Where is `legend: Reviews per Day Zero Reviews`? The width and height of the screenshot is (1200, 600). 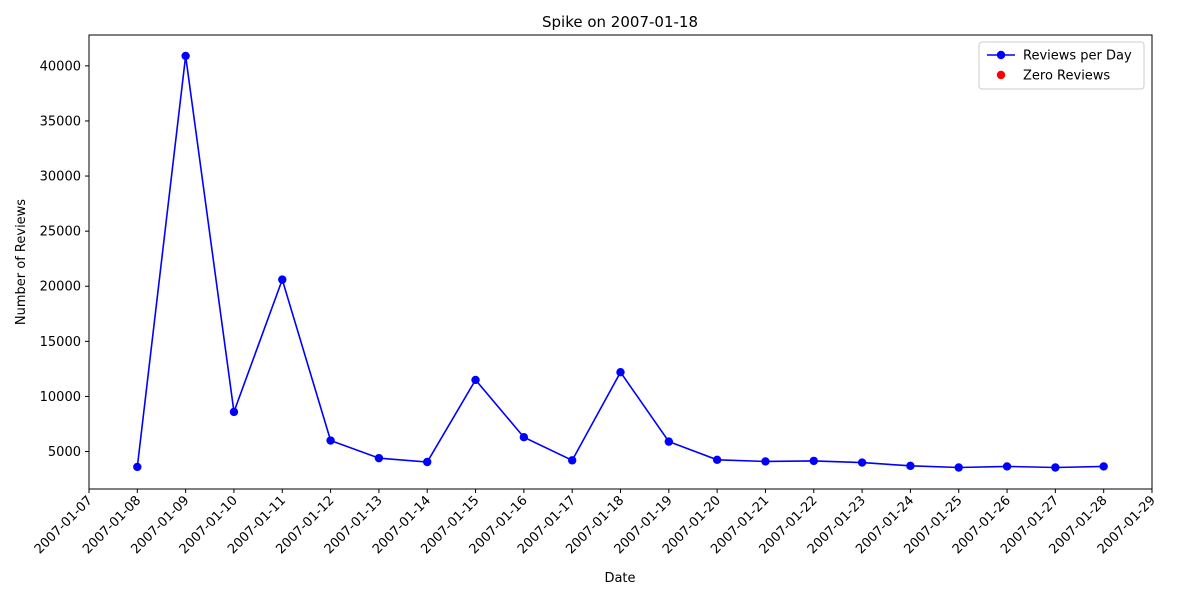
legend: Reviews per Day Zero Reviews is located at coordinates (1061, 65).